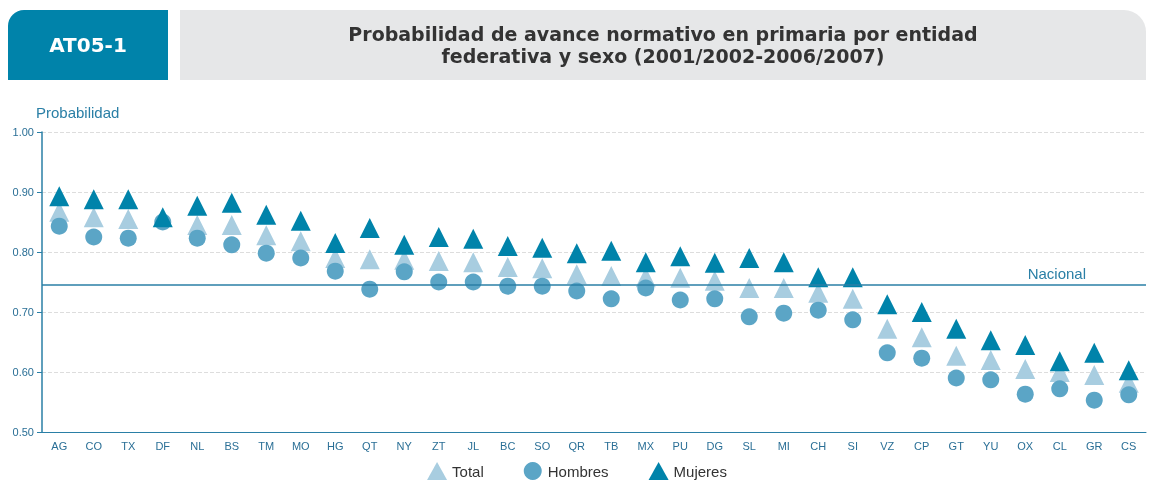  Describe the element at coordinates (1059, 445) in the screenshot. I see `x-tick-label: CL` at that location.